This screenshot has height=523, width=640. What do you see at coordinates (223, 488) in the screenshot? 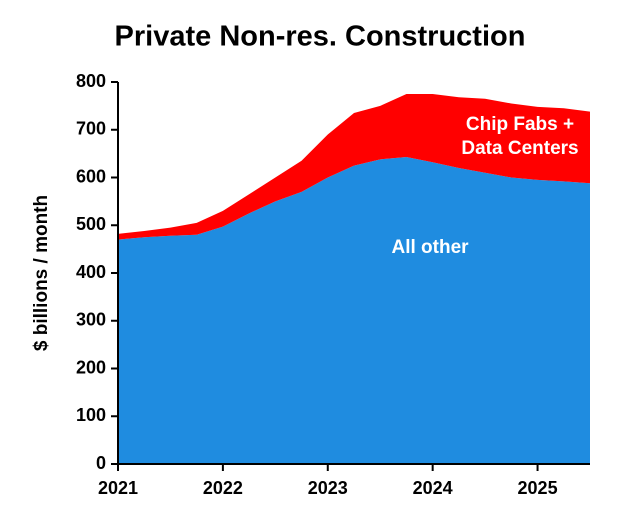
I see `x-tick-label: 2022` at bounding box center [223, 488].